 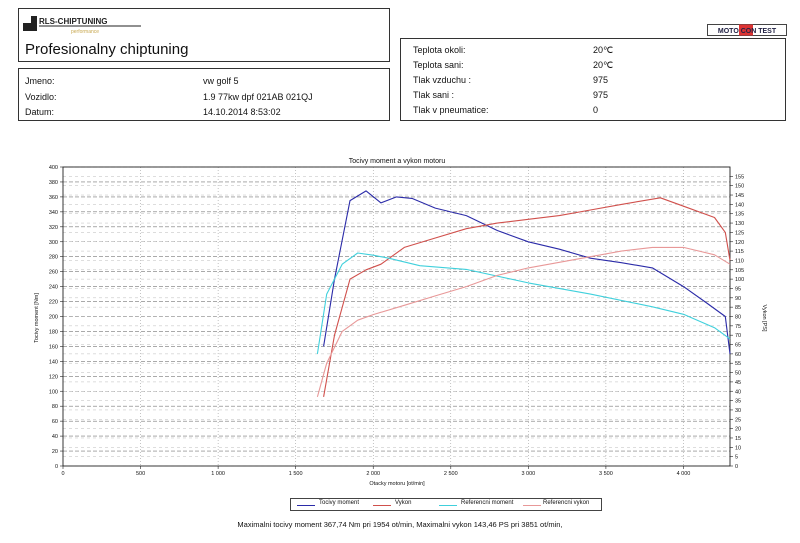 I want to click on y-tick-label: 160, so click(x=53, y=347).